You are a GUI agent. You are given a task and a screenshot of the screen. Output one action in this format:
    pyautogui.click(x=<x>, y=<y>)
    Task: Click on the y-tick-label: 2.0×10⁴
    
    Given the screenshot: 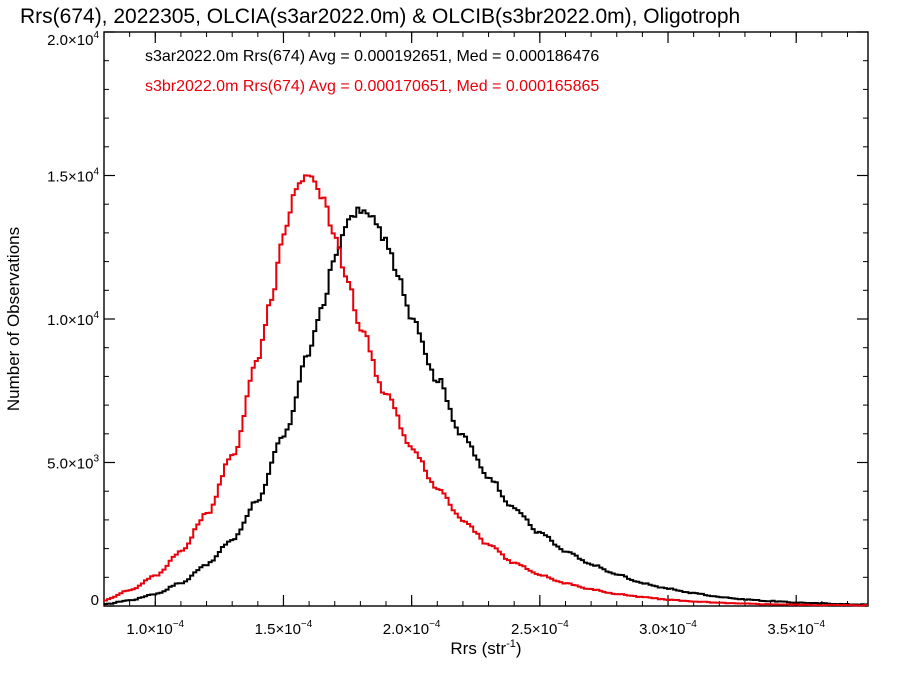 What is the action you would take?
    pyautogui.click(x=73, y=39)
    